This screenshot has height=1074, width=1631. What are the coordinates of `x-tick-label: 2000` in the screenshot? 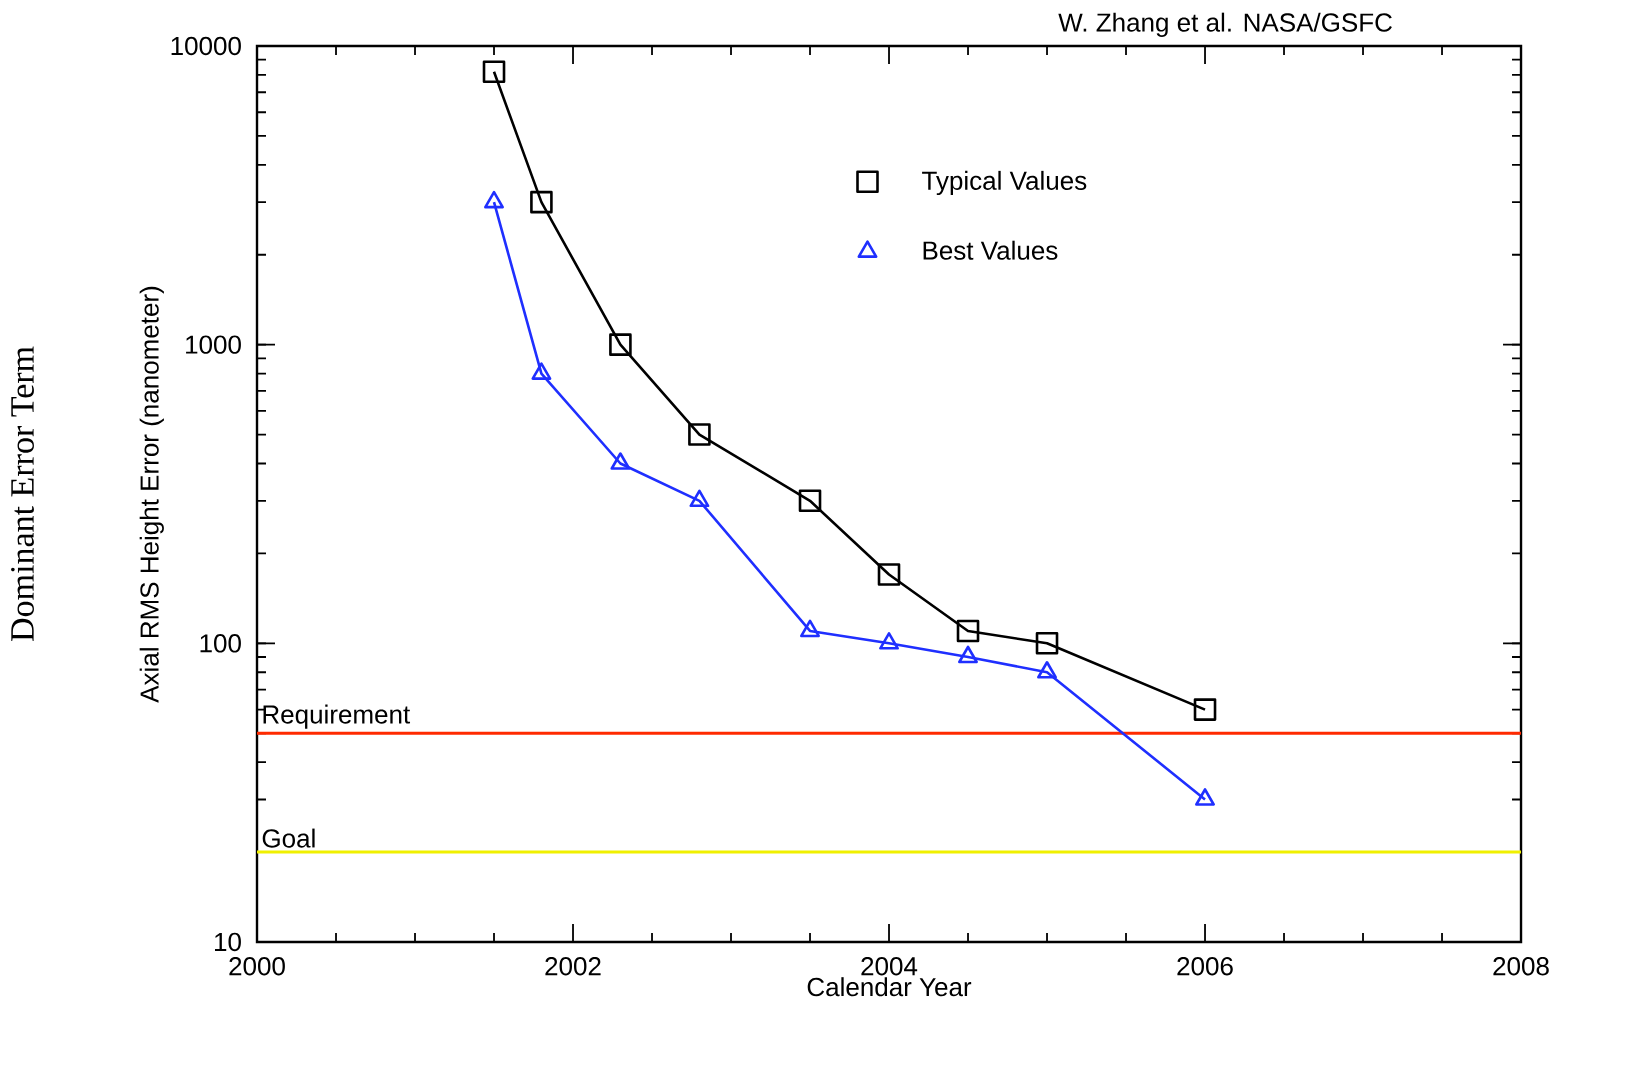 It's located at (257, 966).